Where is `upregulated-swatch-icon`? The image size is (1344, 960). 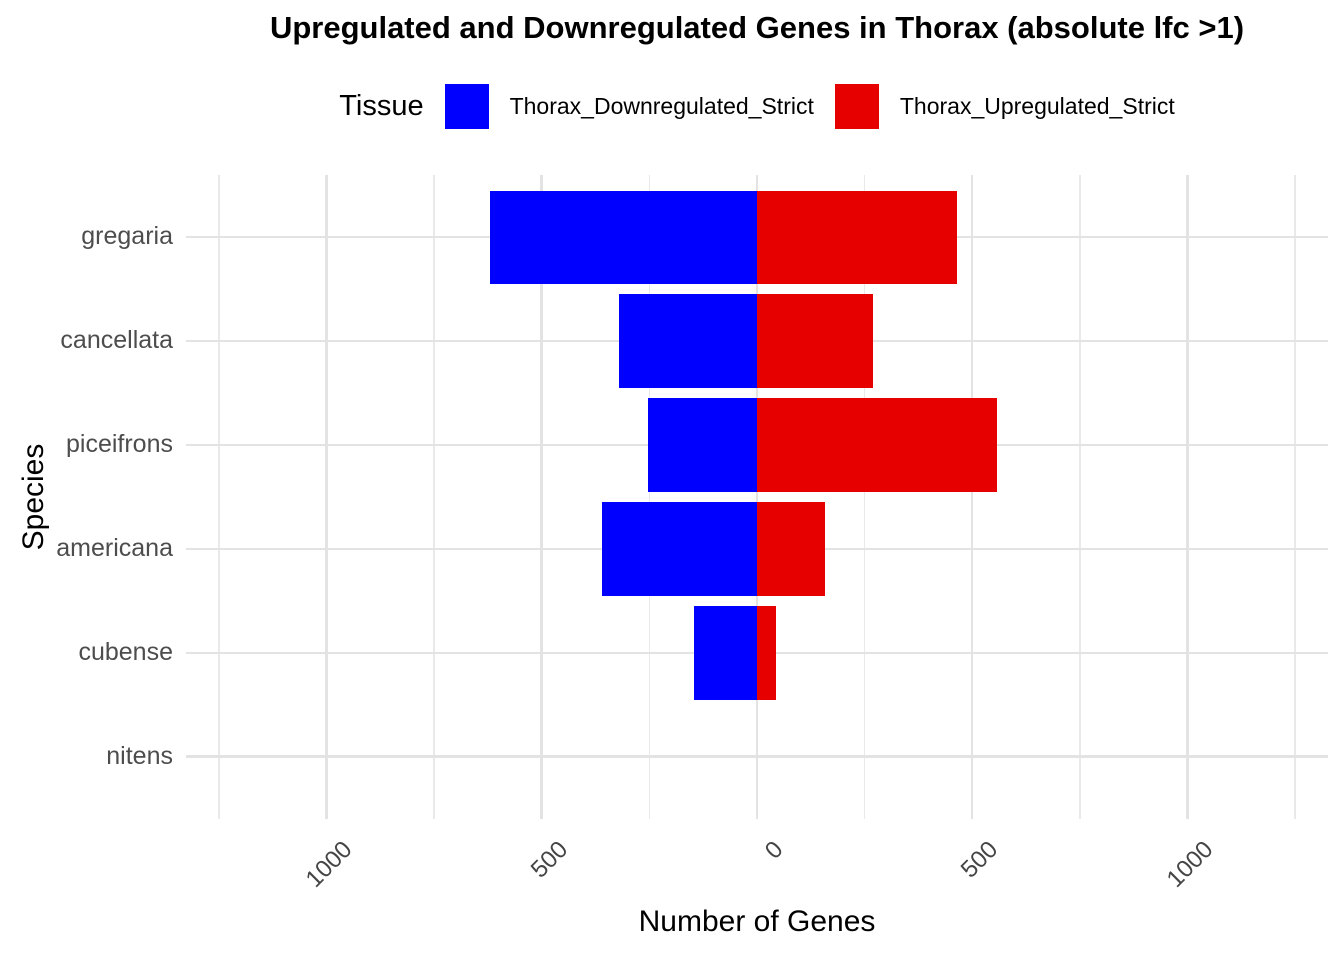
upregulated-swatch-icon is located at coordinates (856, 106).